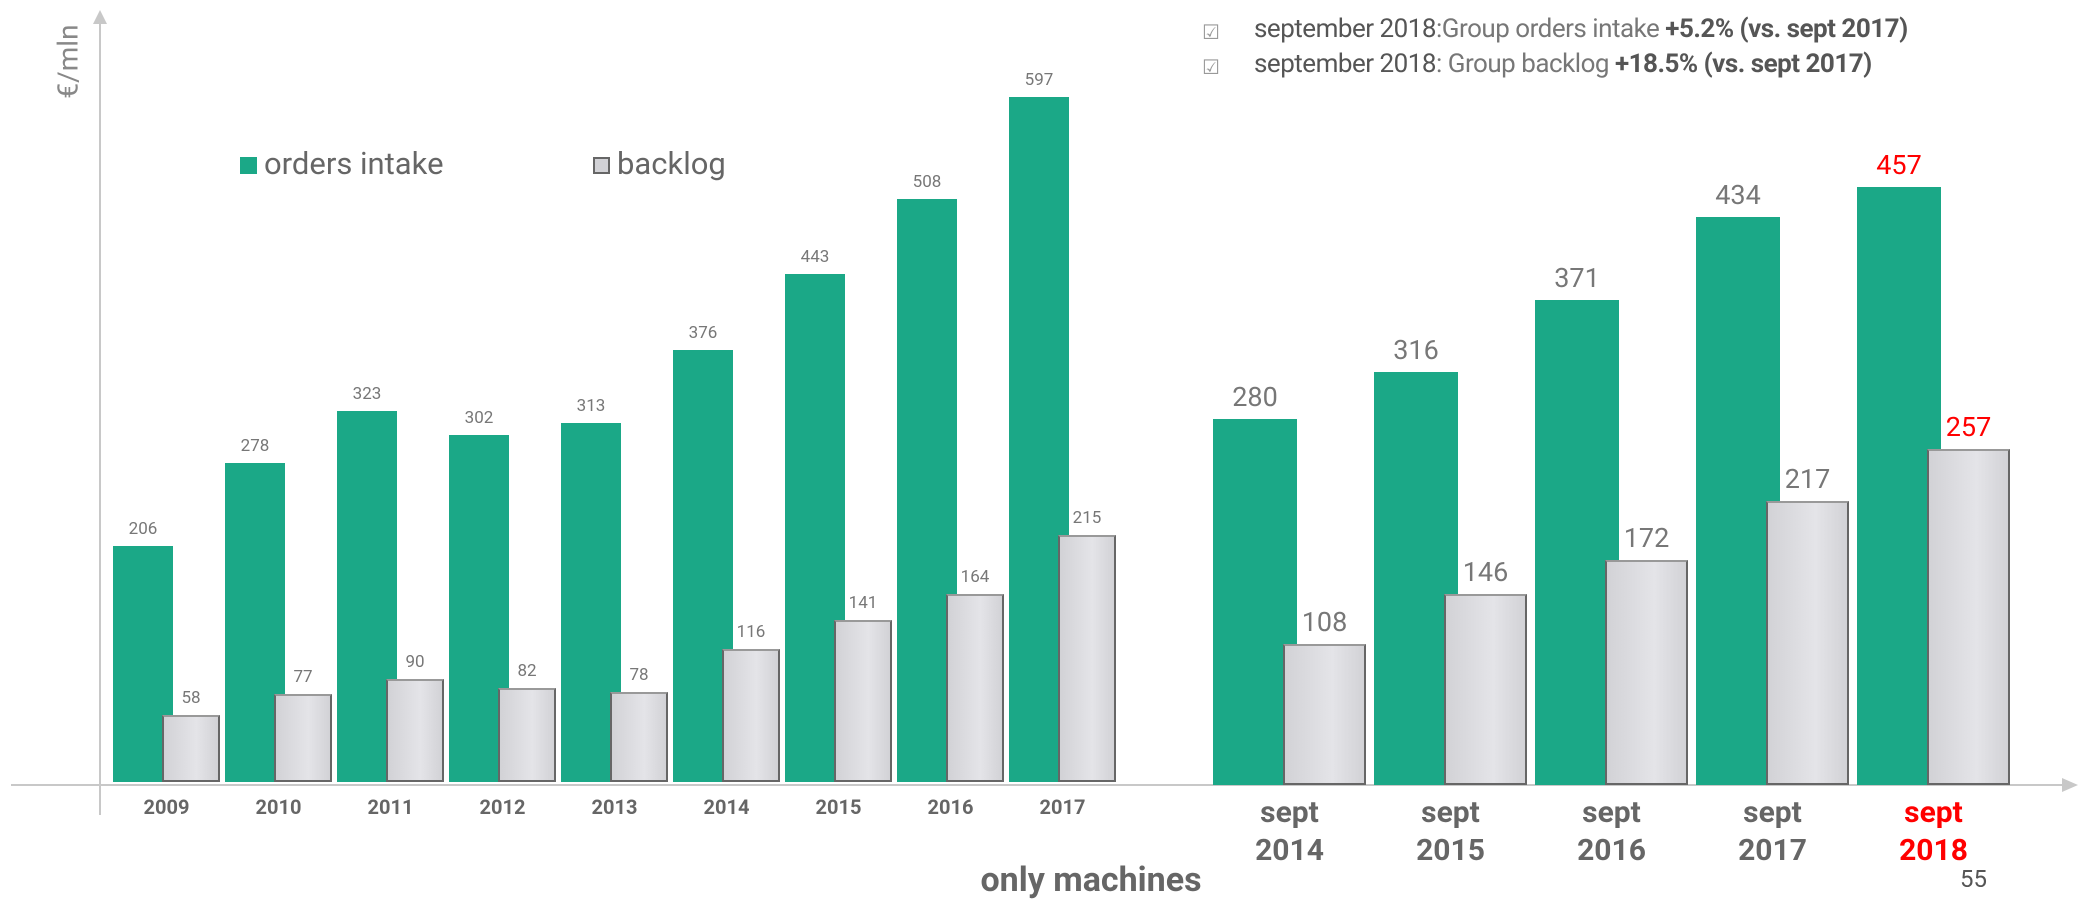 The image size is (2085, 899). I want to click on x-tick-label: 2015, so click(838, 807).